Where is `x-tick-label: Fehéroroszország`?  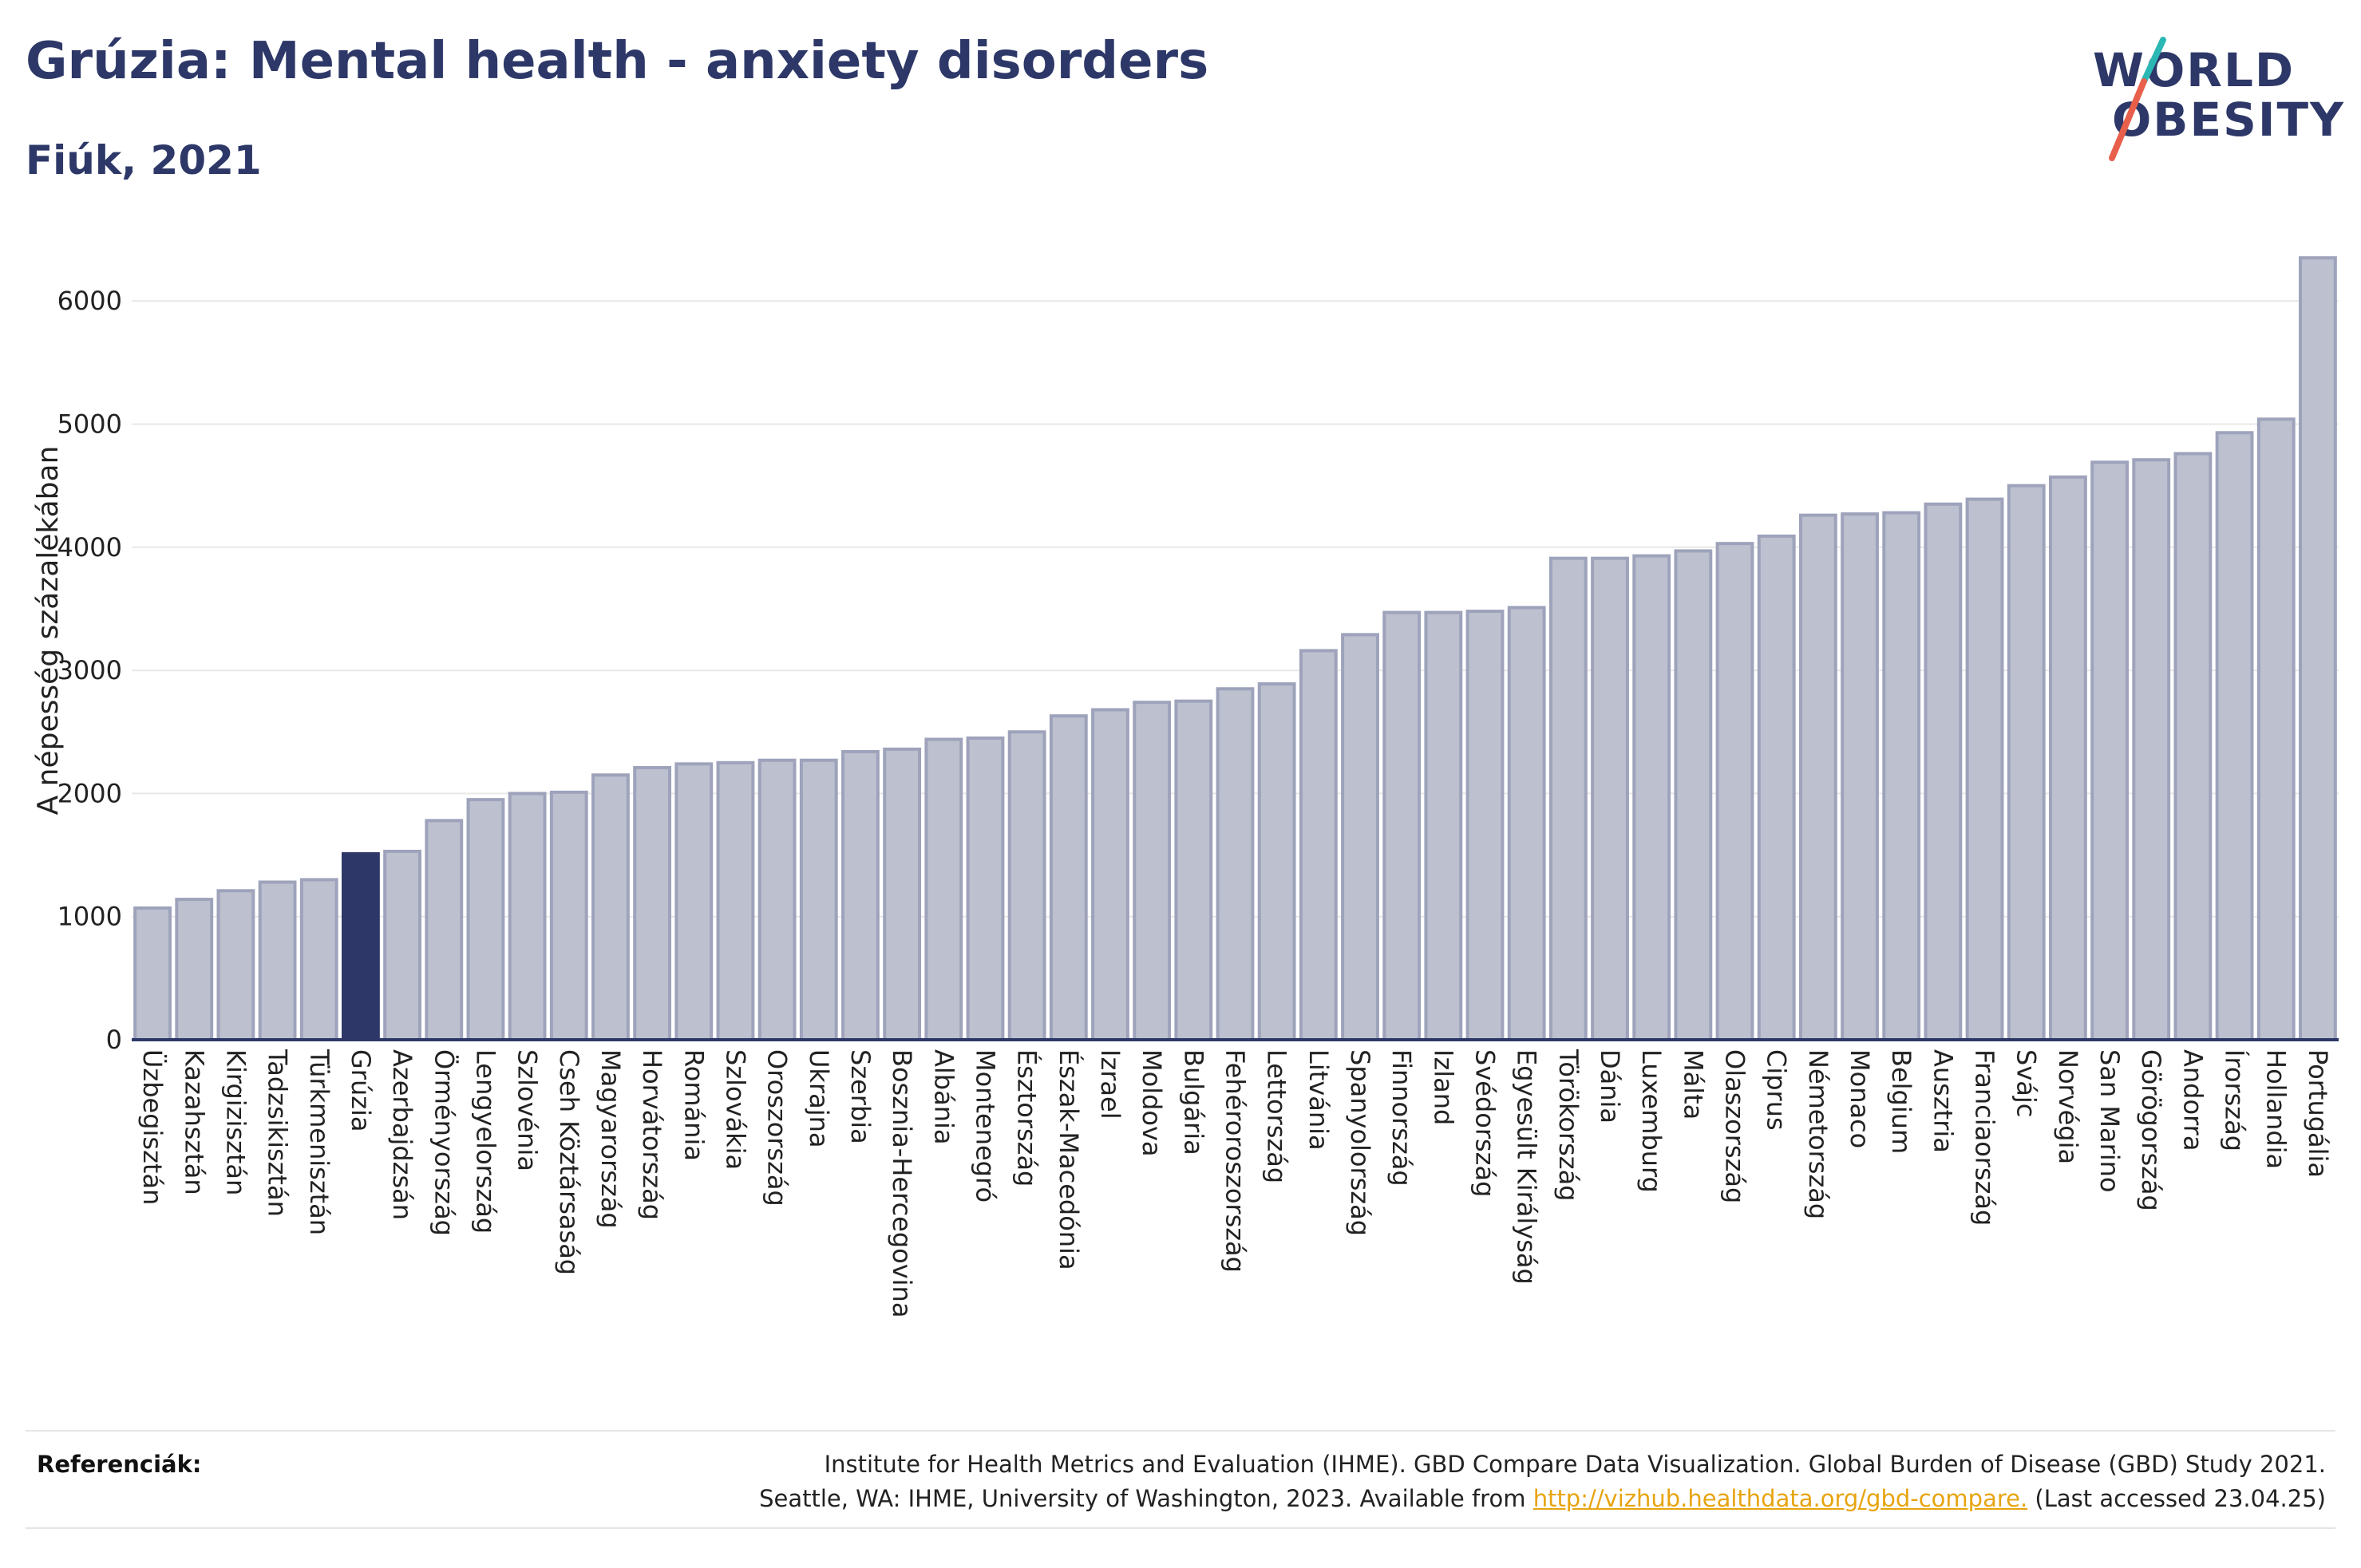
x-tick-label: Fehéroroszország is located at coordinates (1235, 1161).